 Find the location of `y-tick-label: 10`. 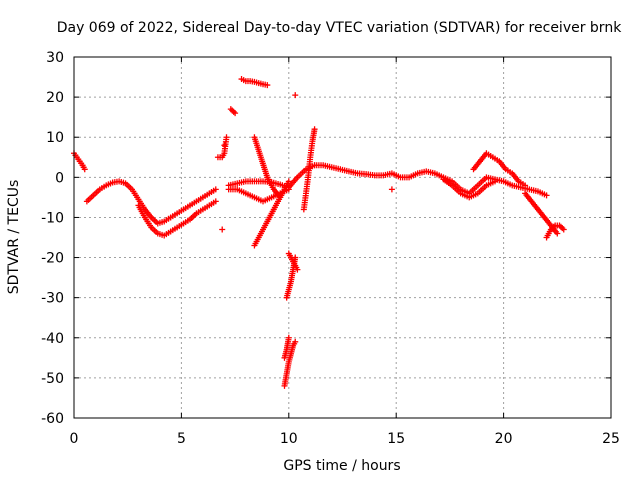

y-tick-label: 10 is located at coordinates (55, 138).